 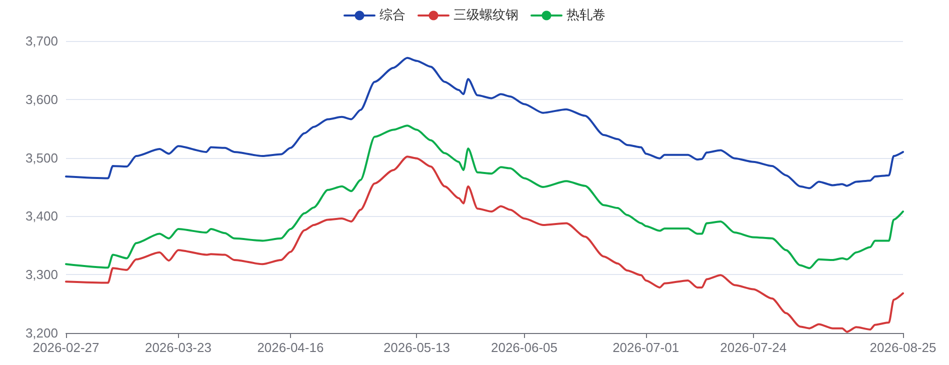 I want to click on x-tick-label: 2026-03-23, so click(x=178, y=347).